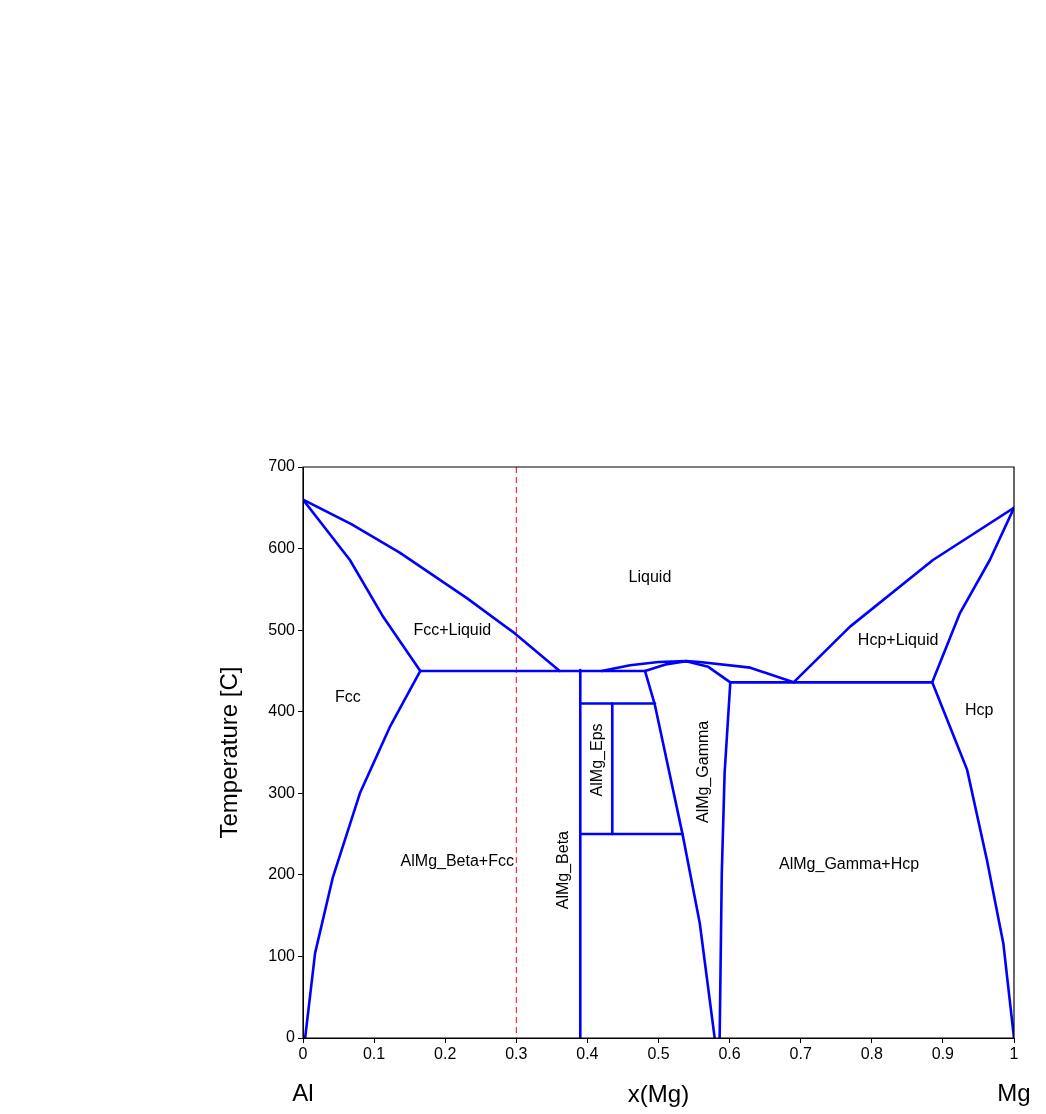 The height and width of the screenshot is (1114, 1046). Describe the element at coordinates (282, 711) in the screenshot. I see `y-tick-label: 400` at that location.